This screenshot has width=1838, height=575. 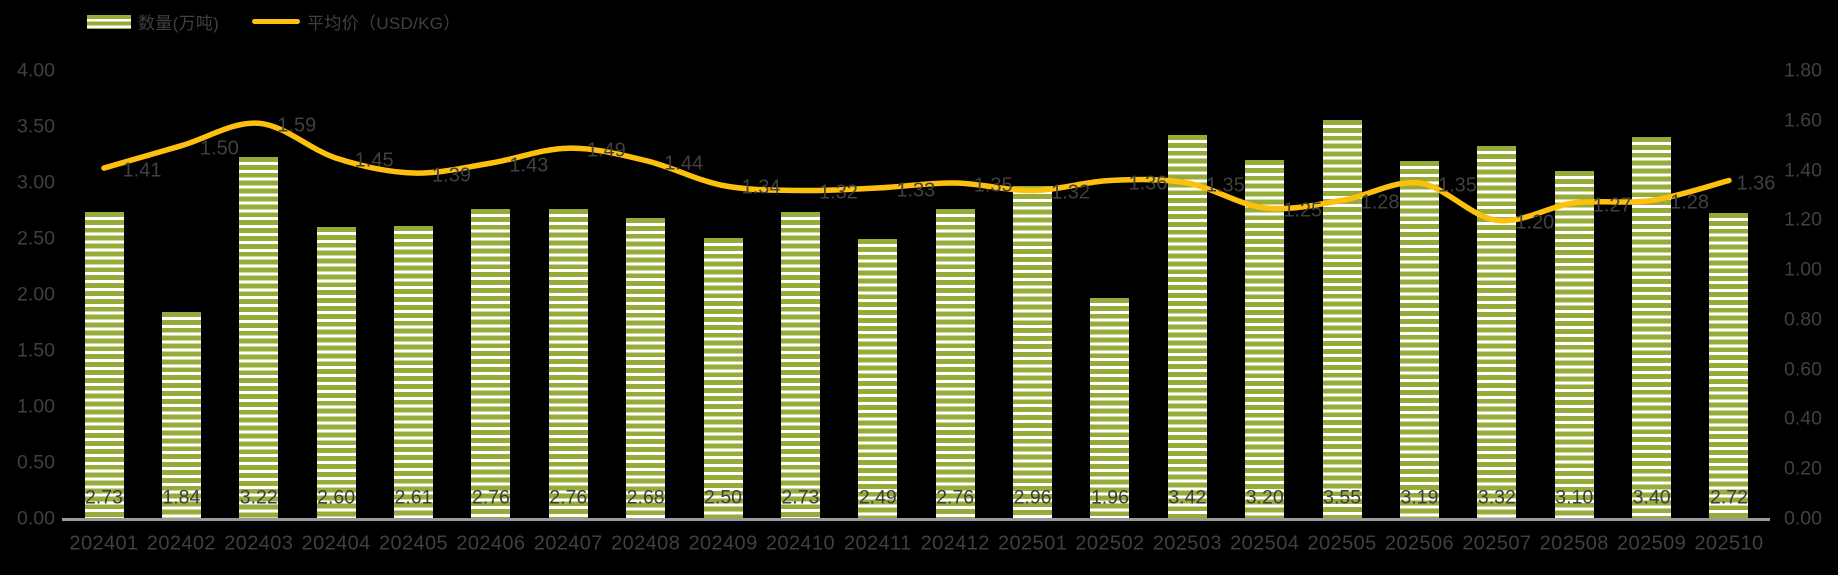 What do you see at coordinates (258, 497) in the screenshot?
I see `bar-value-label: 3.22` at bounding box center [258, 497].